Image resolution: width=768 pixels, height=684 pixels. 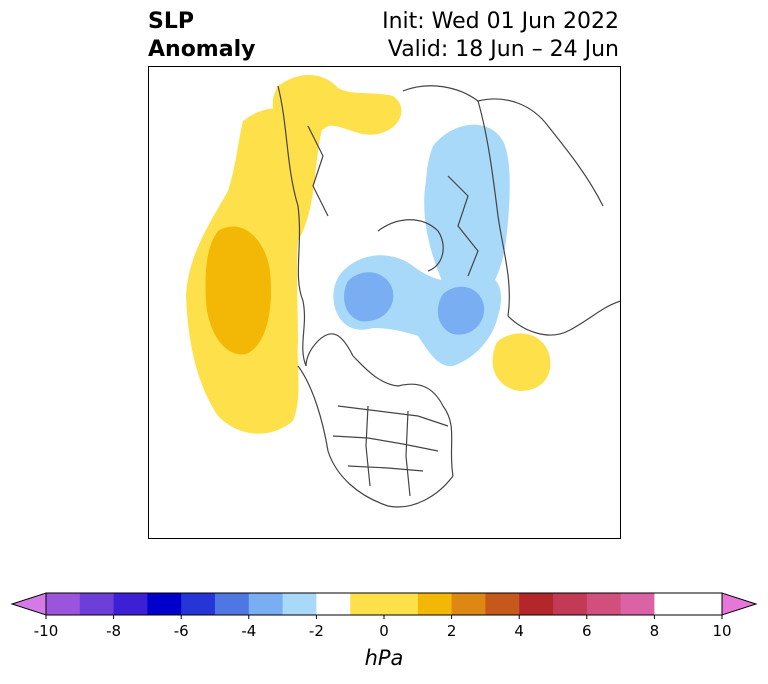 I want to click on title-line-2: Anomaly, so click(x=202, y=49).